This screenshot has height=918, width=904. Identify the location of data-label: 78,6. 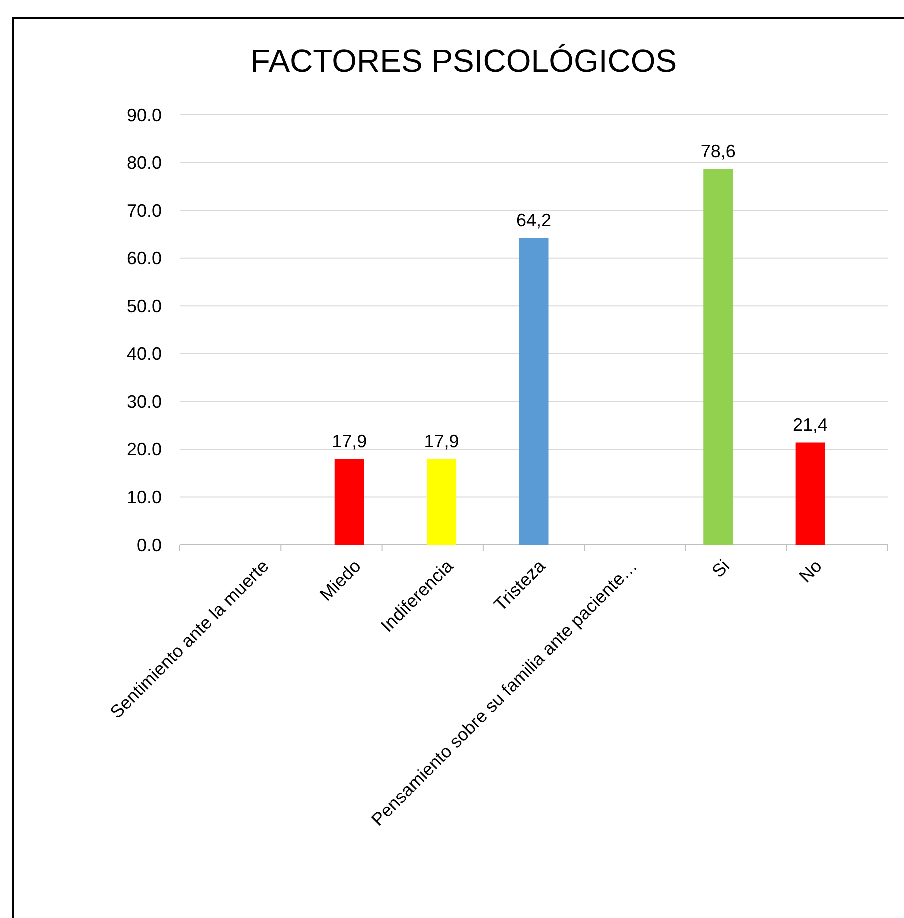
(718, 151).